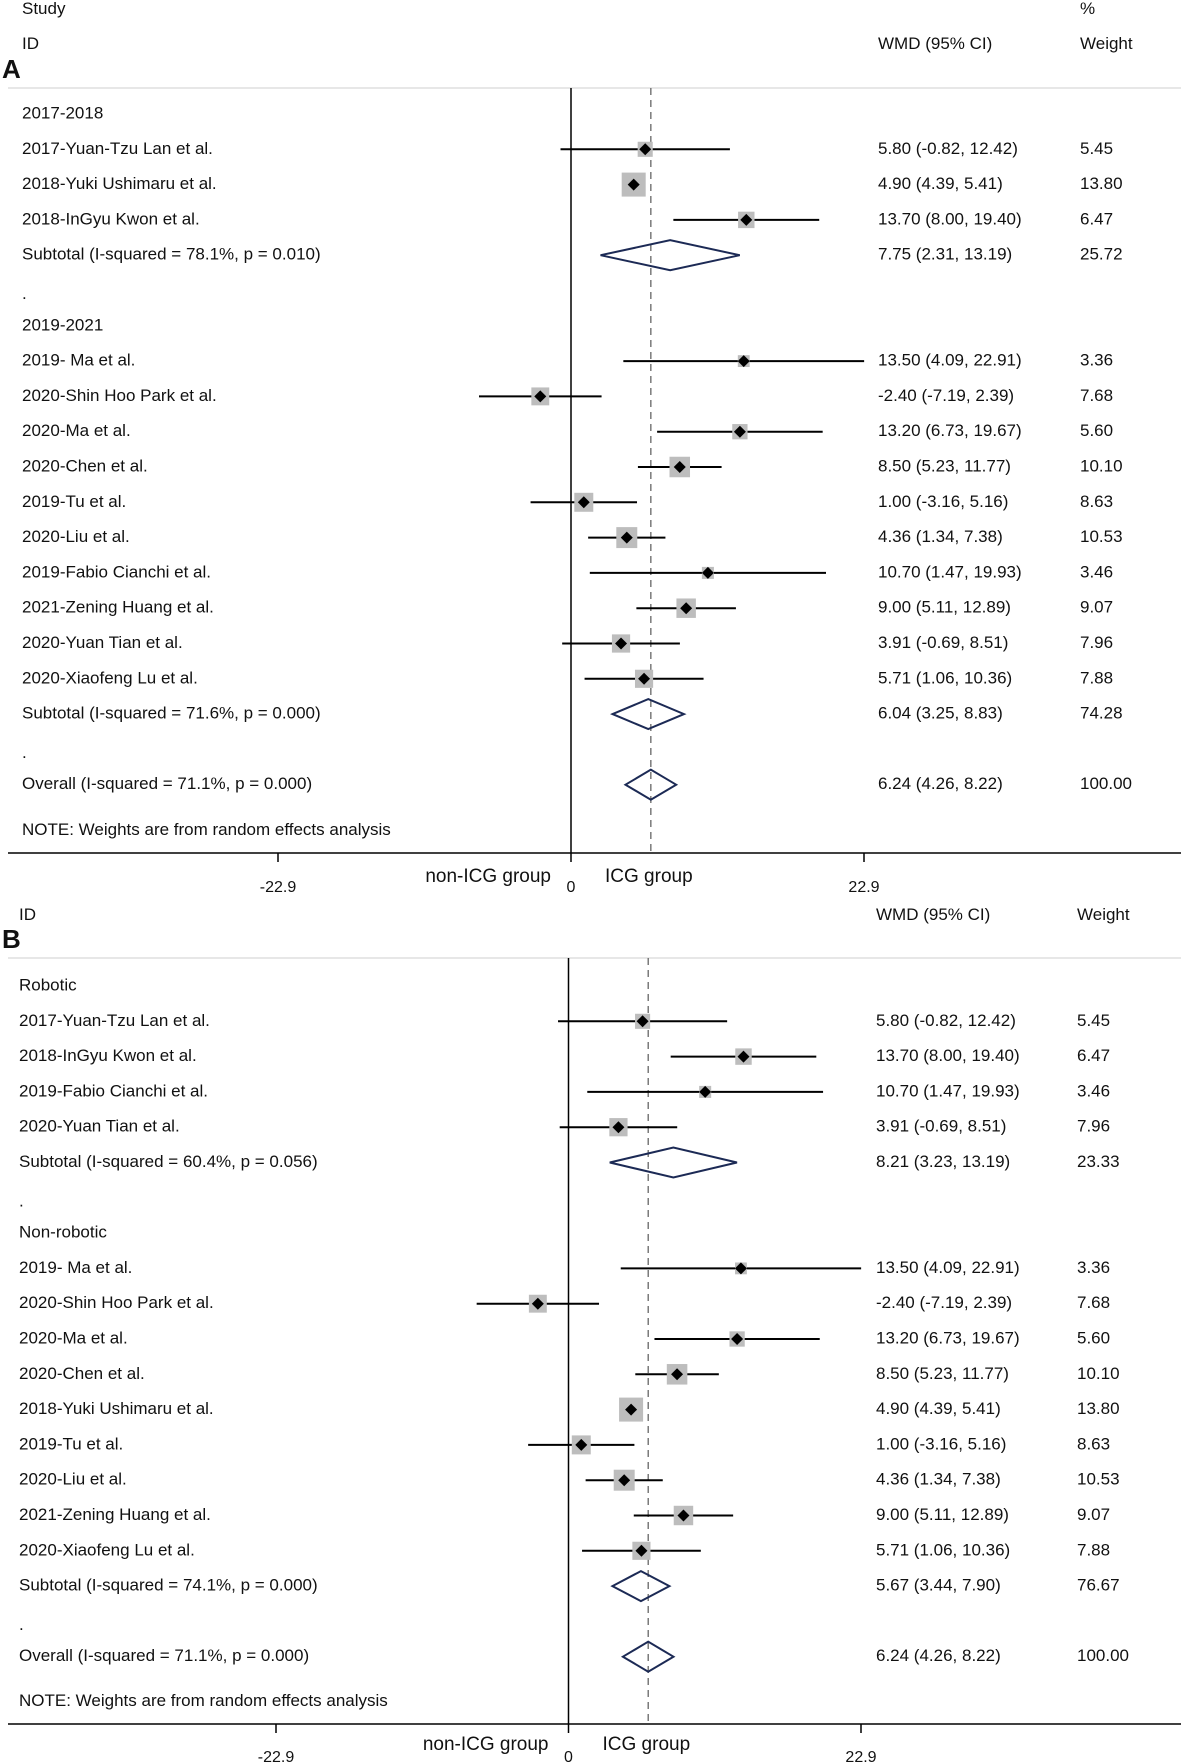 The image size is (1181, 1763). Describe the element at coordinates (940, 713) in the screenshot. I see `subtotal-effect-ci: 6.04 (3.25, 8.83)` at that location.